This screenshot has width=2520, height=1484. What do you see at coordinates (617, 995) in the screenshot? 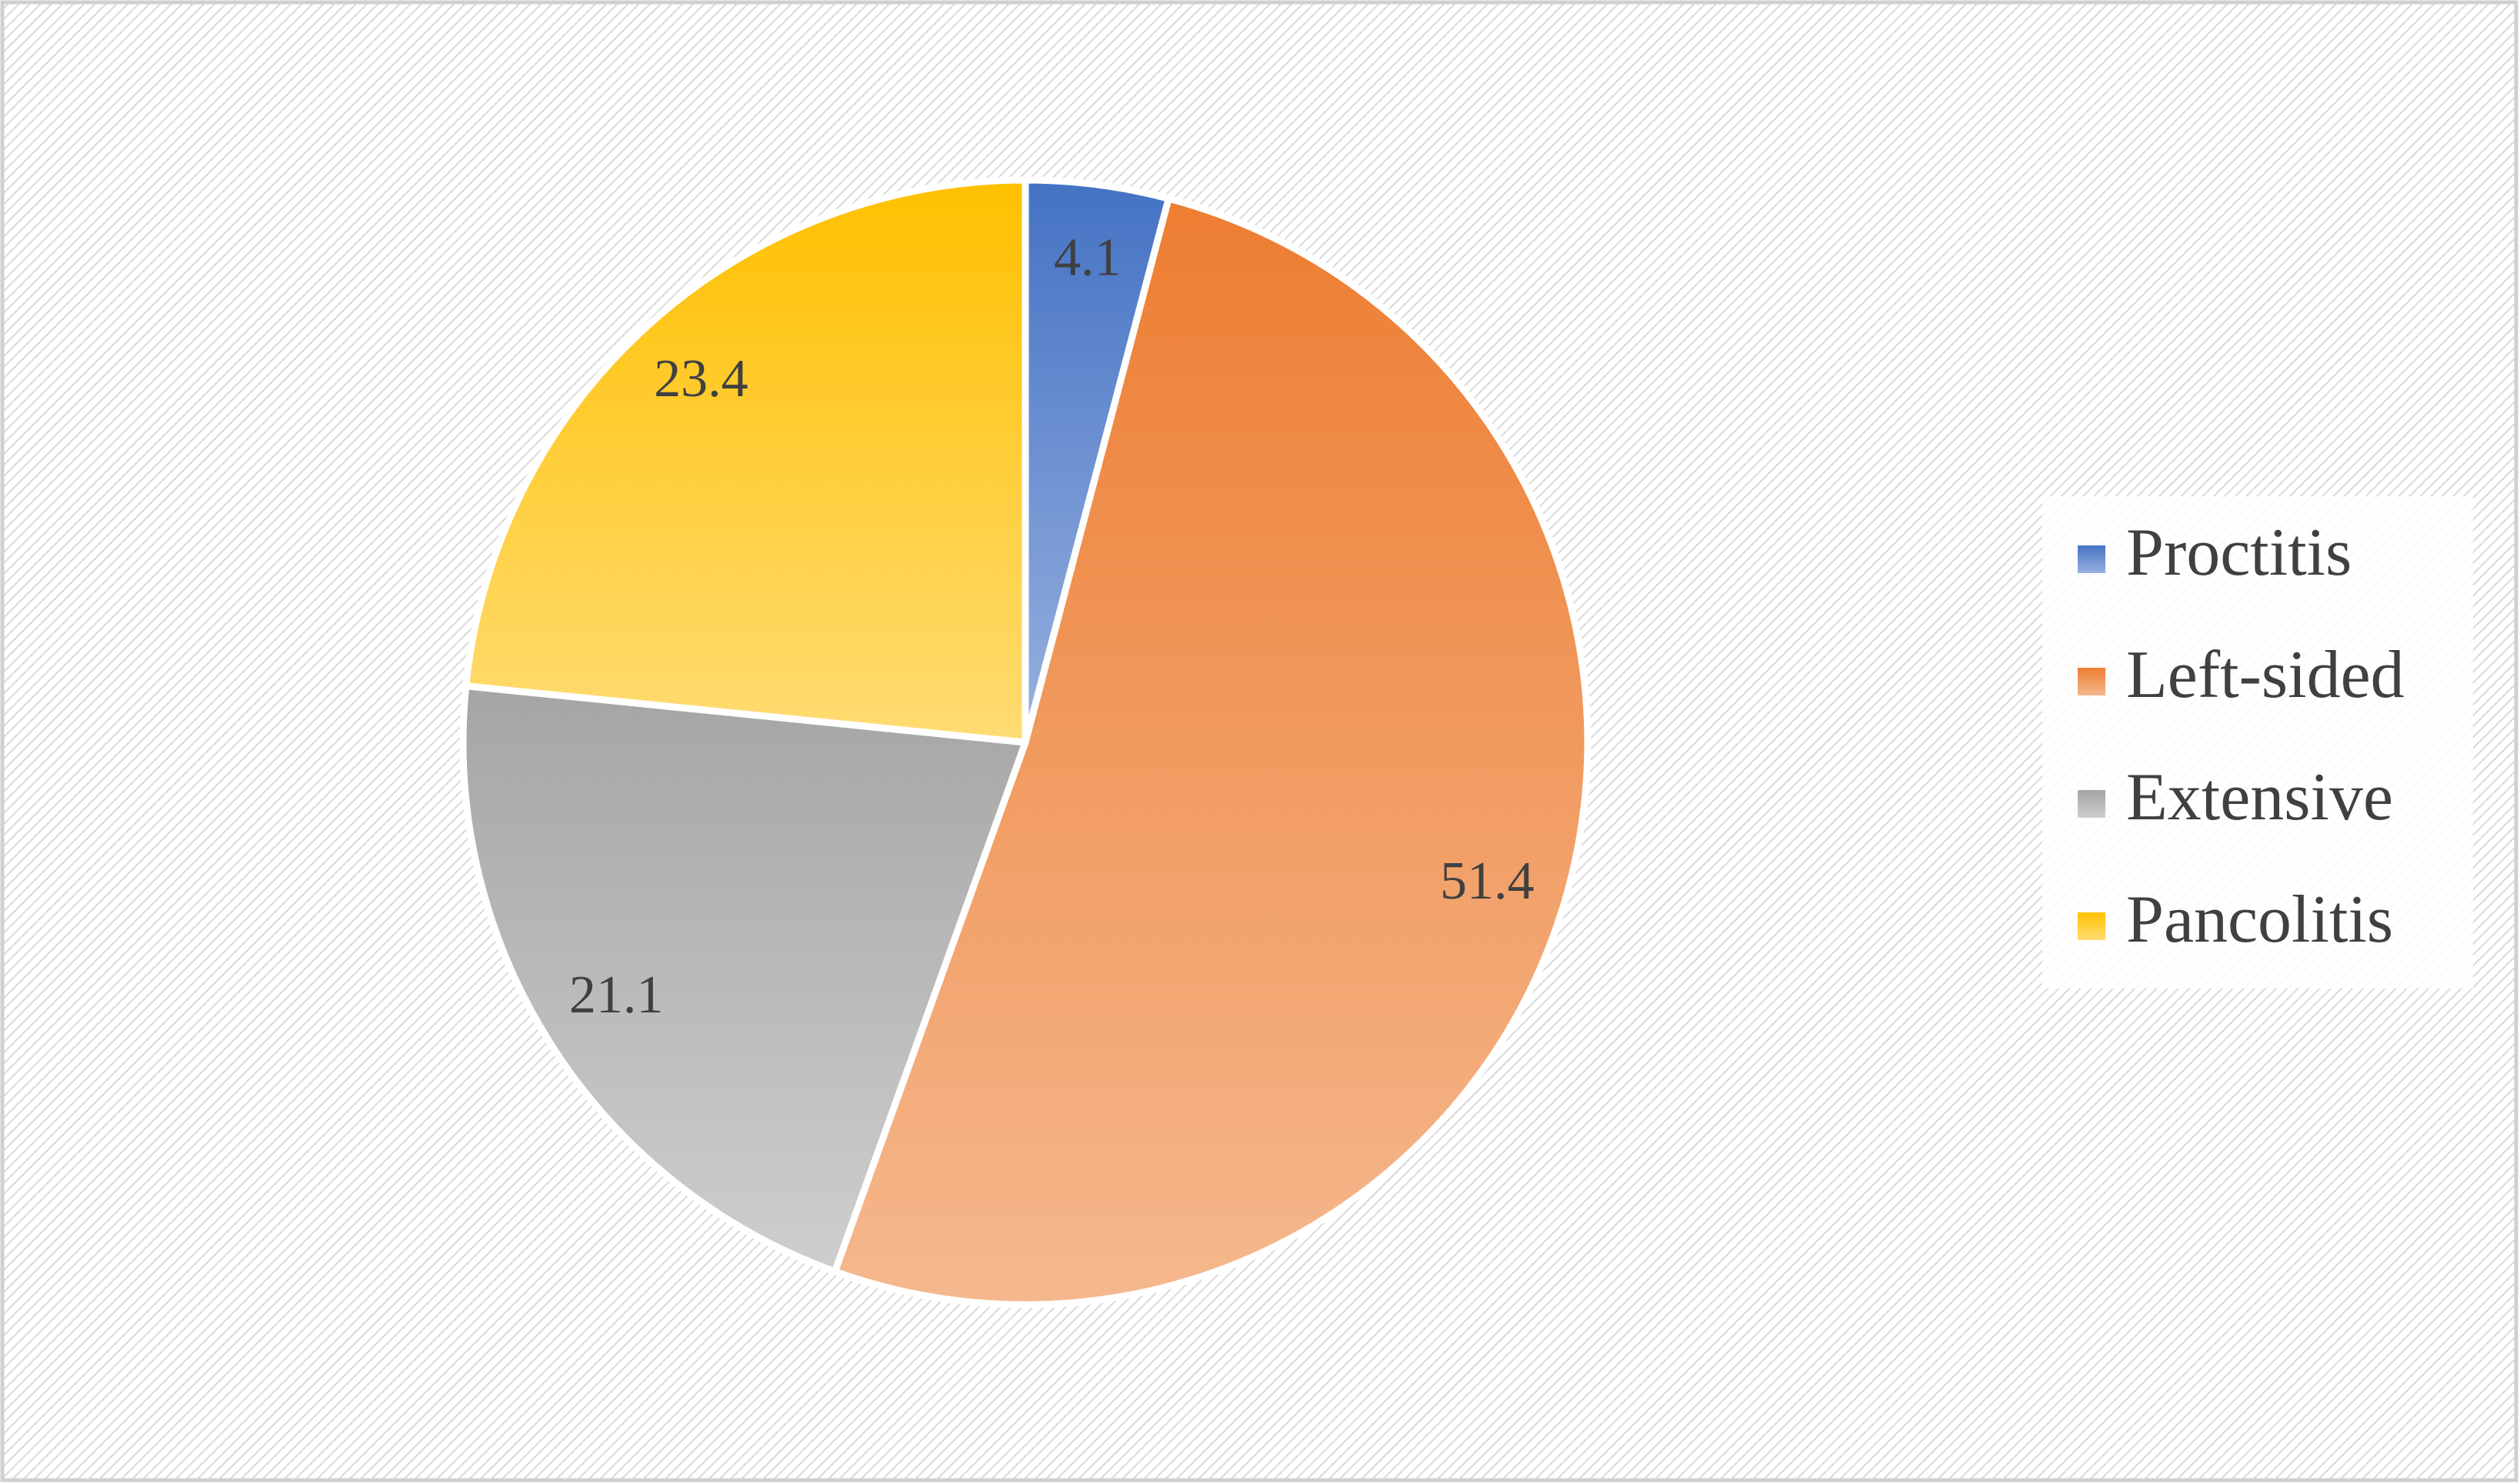
I see `data-label: 21.1` at bounding box center [617, 995].